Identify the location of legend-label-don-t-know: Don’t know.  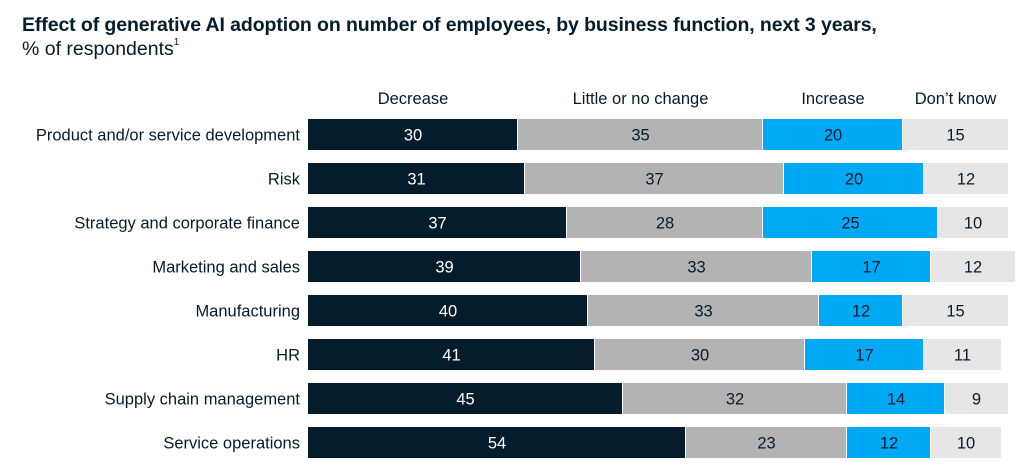
(956, 99).